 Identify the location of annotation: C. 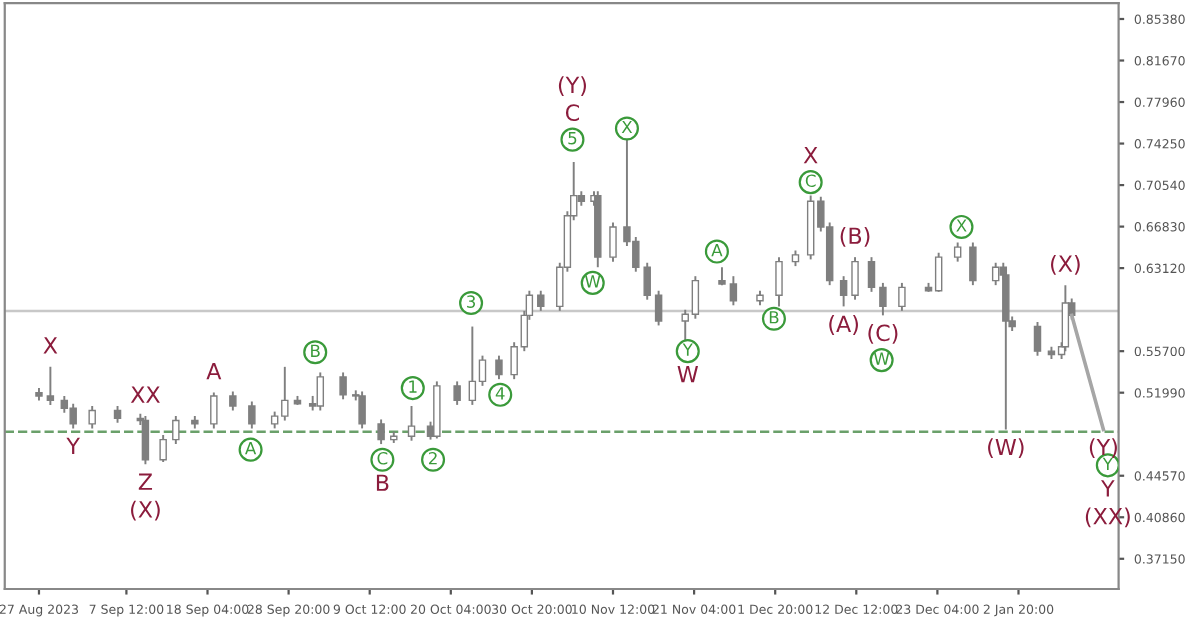
(572, 113).